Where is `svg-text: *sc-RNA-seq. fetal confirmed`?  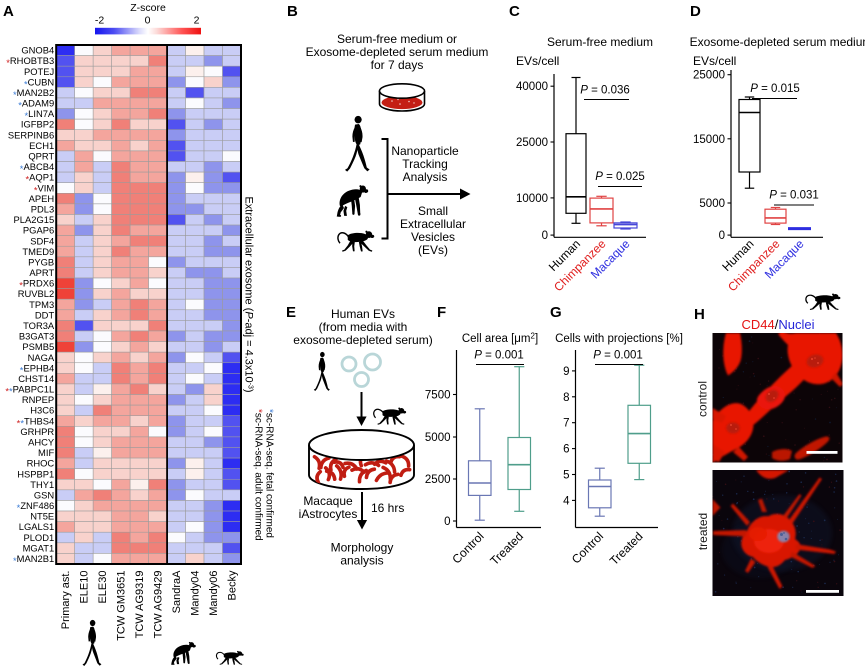 svg-text: *sc-RNA-seq. fetal confirmed is located at coordinates (269, 473).